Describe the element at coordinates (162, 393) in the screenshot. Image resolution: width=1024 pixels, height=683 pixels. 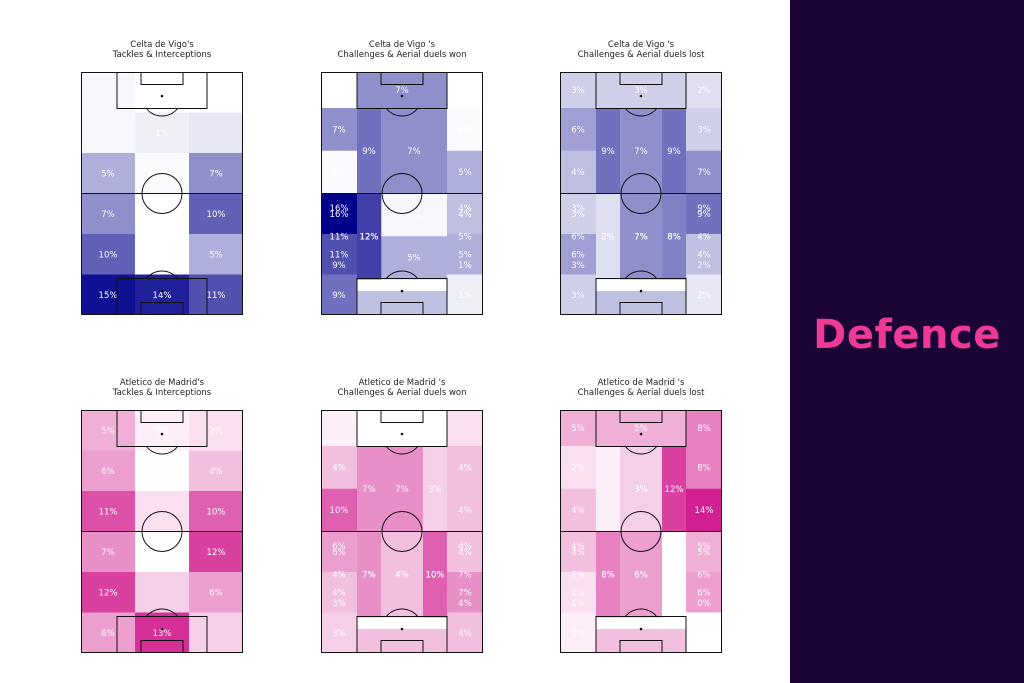
I see `chart-title-line2: Tackles & Interceptions` at that location.